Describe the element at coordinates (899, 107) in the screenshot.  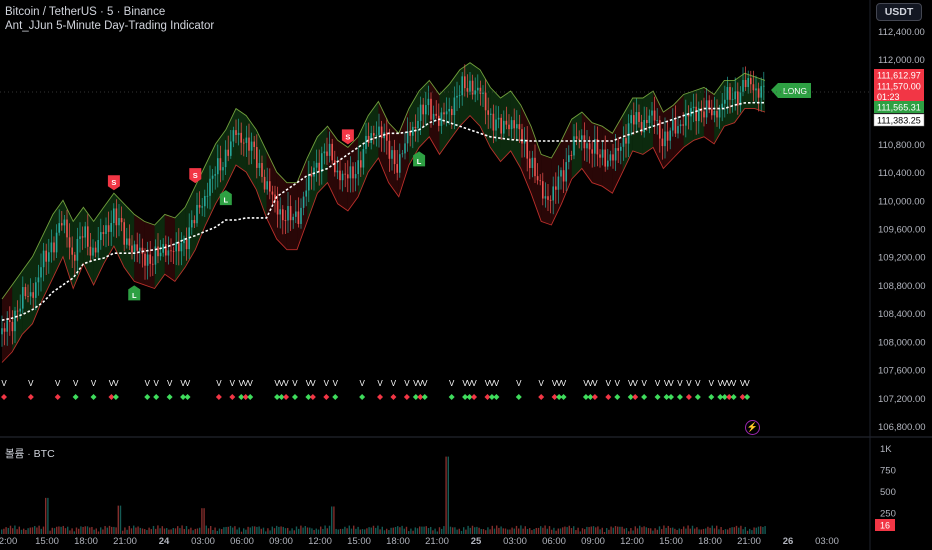
I see `price-tag-box` at that location.